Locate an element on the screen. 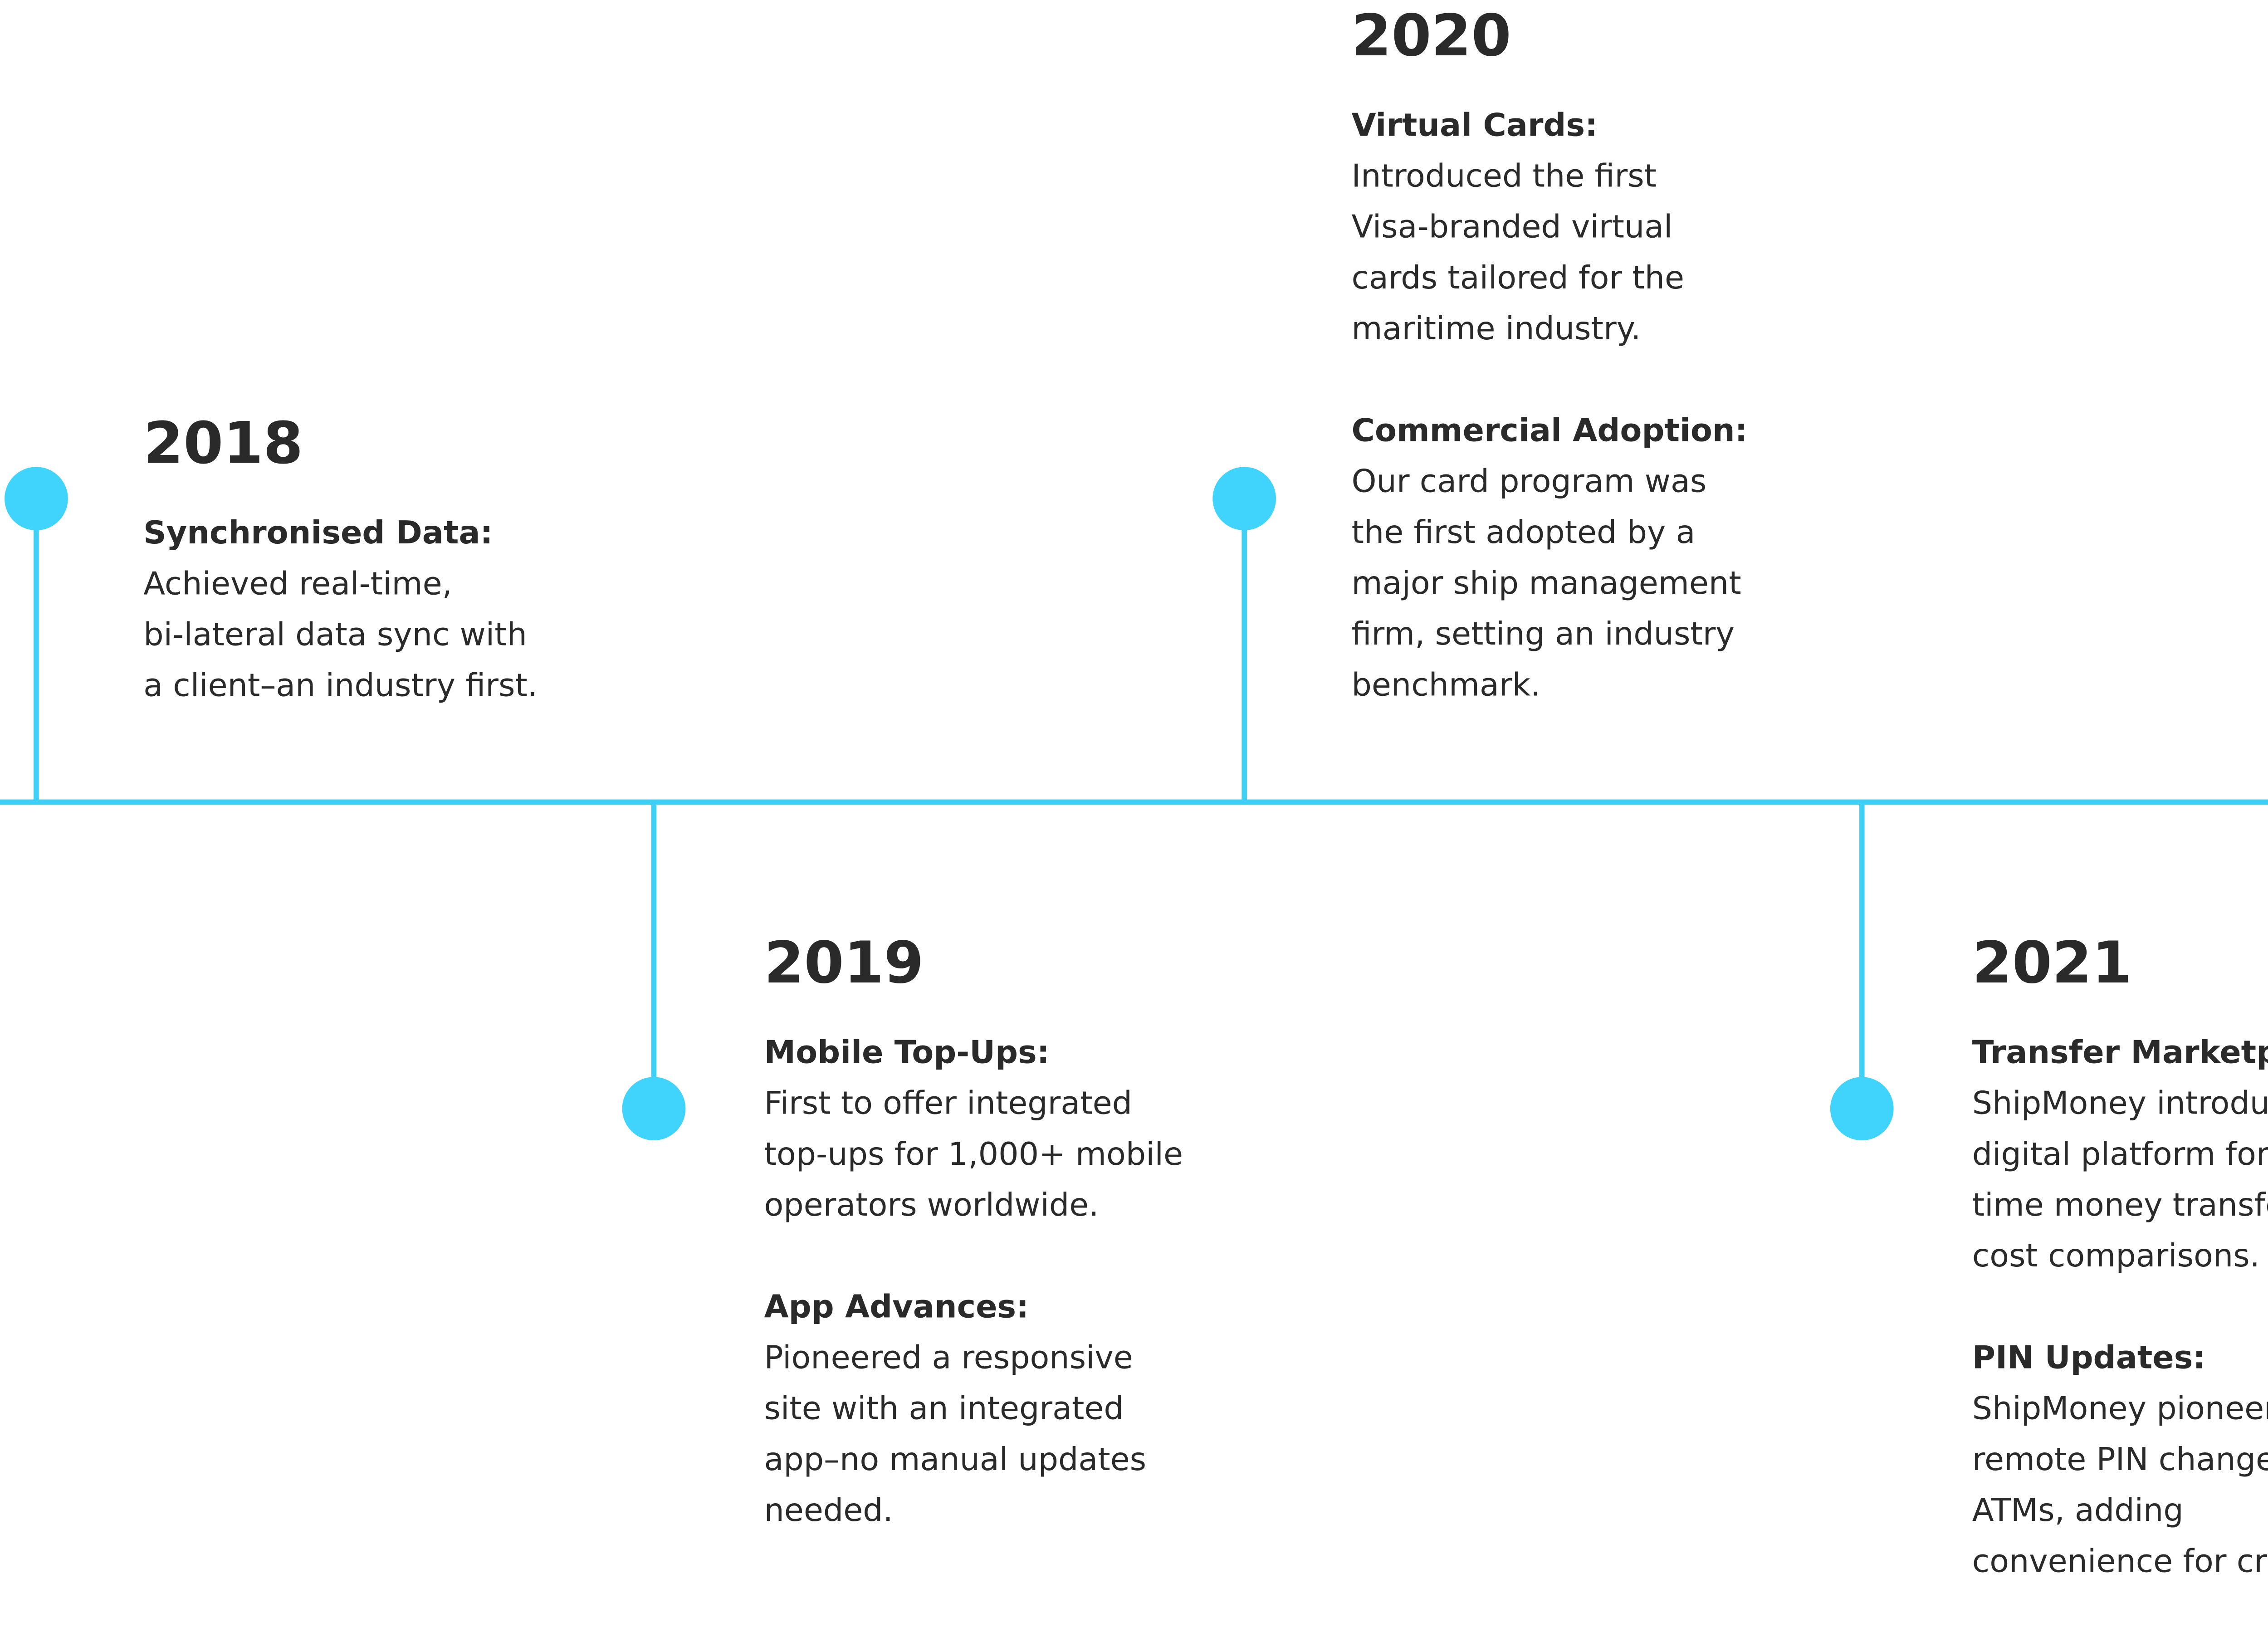  entry-heading: Synchronised Data: is located at coordinates (318, 532).